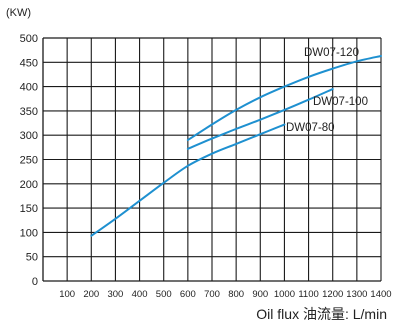  I want to click on y-tick-label: 350, so click(29, 112).